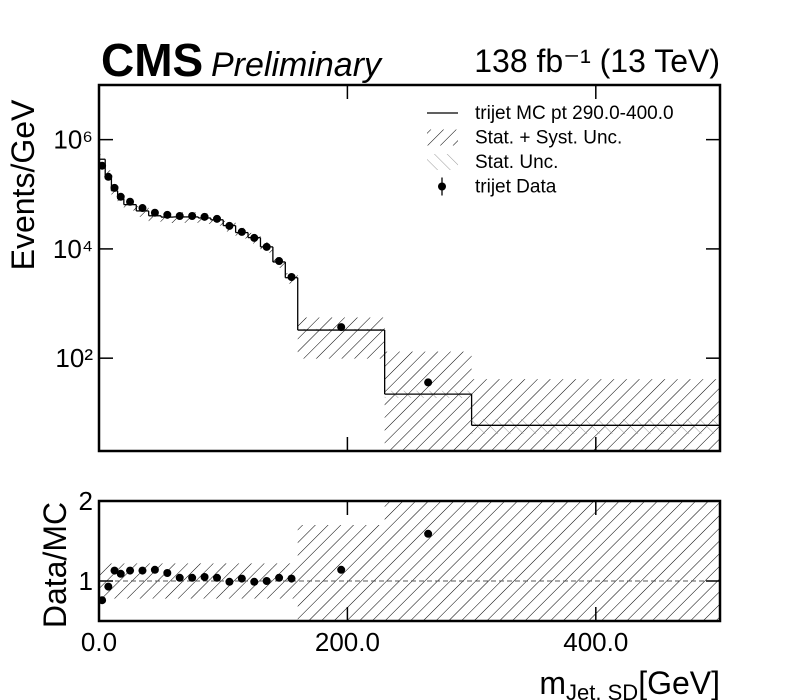 This screenshot has width=800, height=700. What do you see at coordinates (516, 187) in the screenshot?
I see `legend-label: trijet Data` at bounding box center [516, 187].